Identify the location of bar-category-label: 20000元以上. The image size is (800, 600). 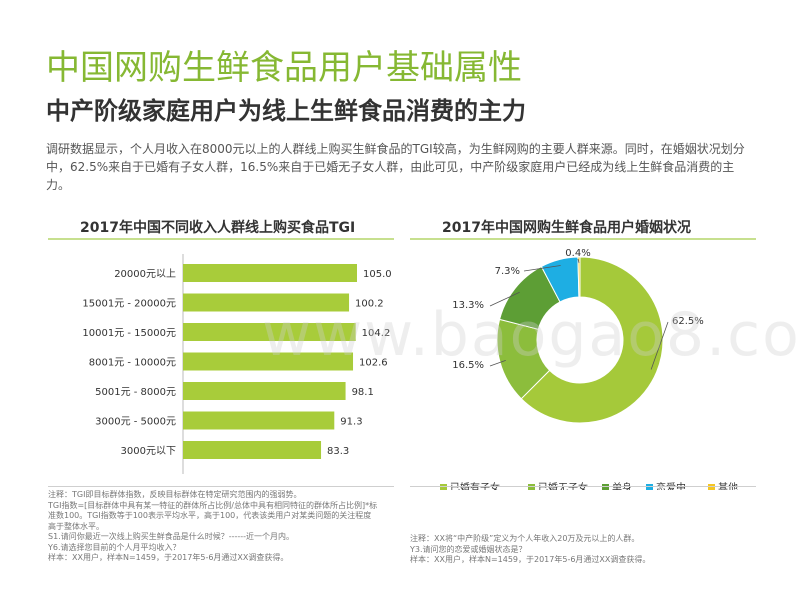
(145, 274).